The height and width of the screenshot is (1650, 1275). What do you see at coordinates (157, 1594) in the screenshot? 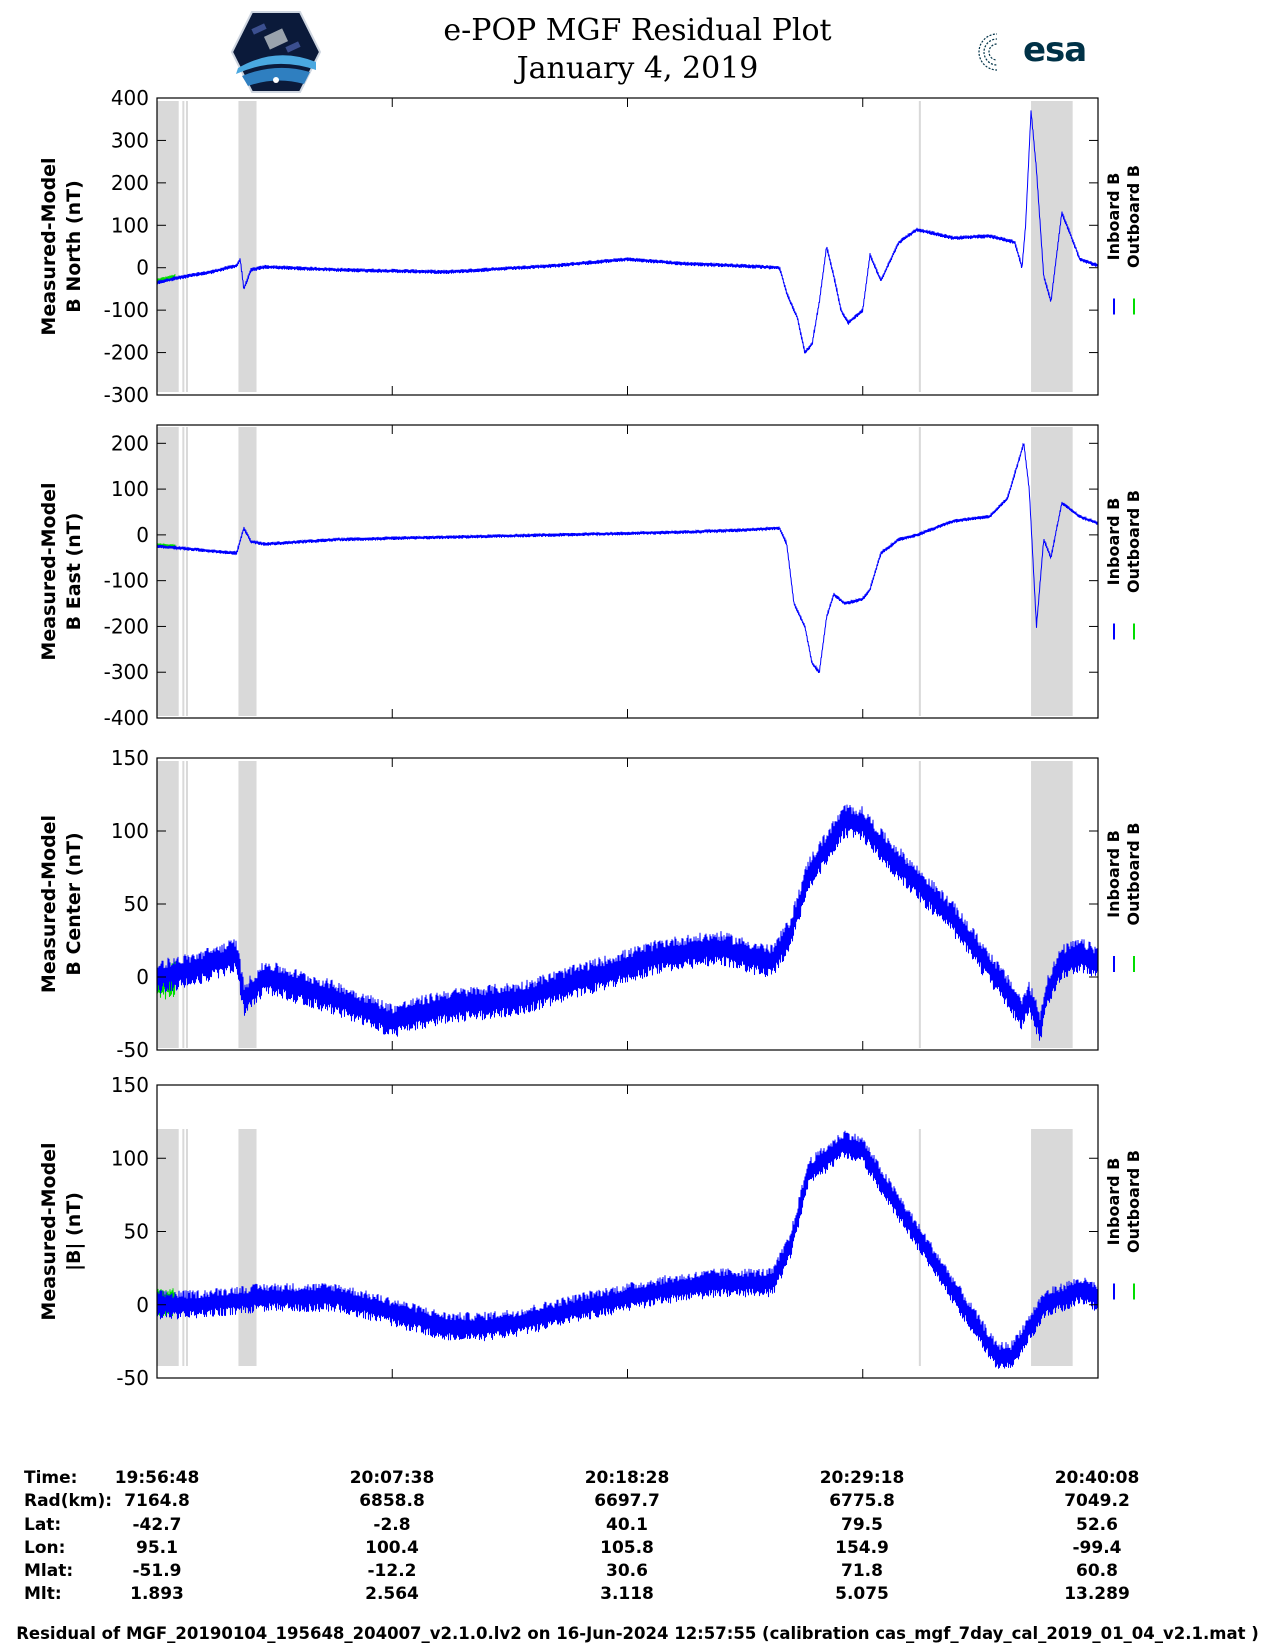
I see `ephemeris-cell: 1.893` at bounding box center [157, 1594].